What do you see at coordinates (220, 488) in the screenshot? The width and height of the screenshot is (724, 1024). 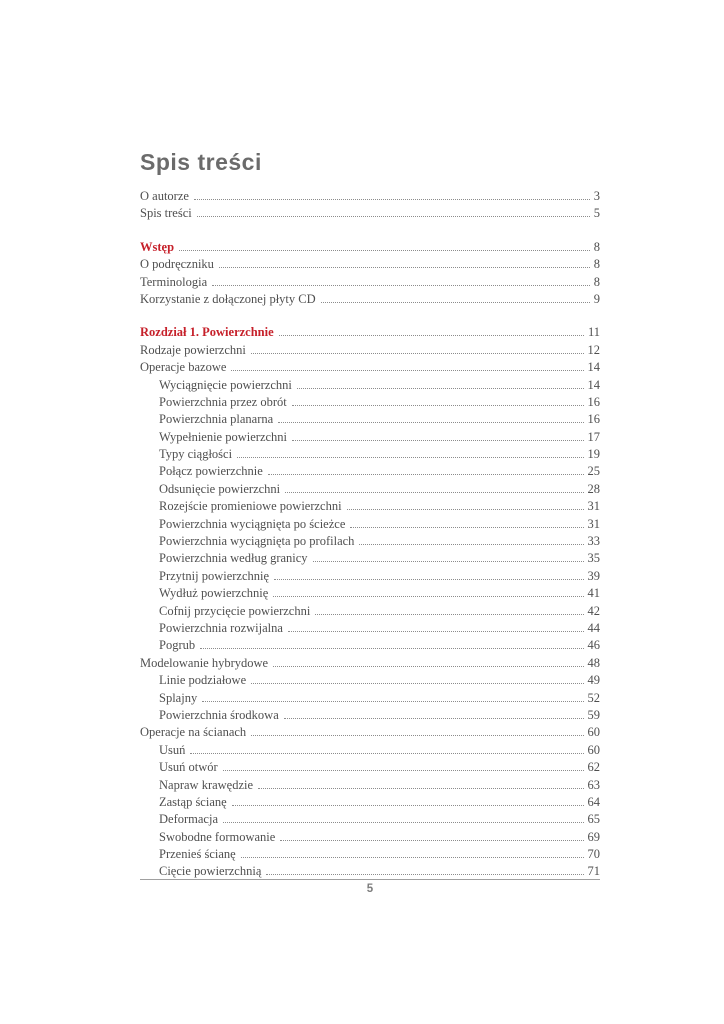 I see `toc-entry-label: Odsunięcie powierzchni` at bounding box center [220, 488].